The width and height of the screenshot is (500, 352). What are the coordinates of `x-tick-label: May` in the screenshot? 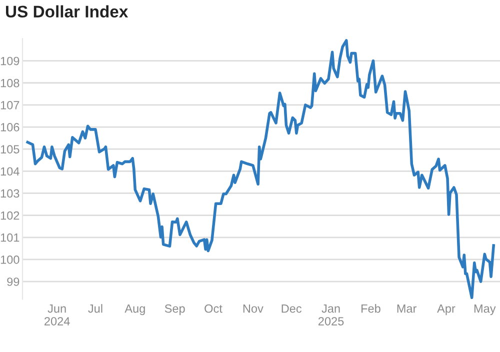 It's located at (485, 310).